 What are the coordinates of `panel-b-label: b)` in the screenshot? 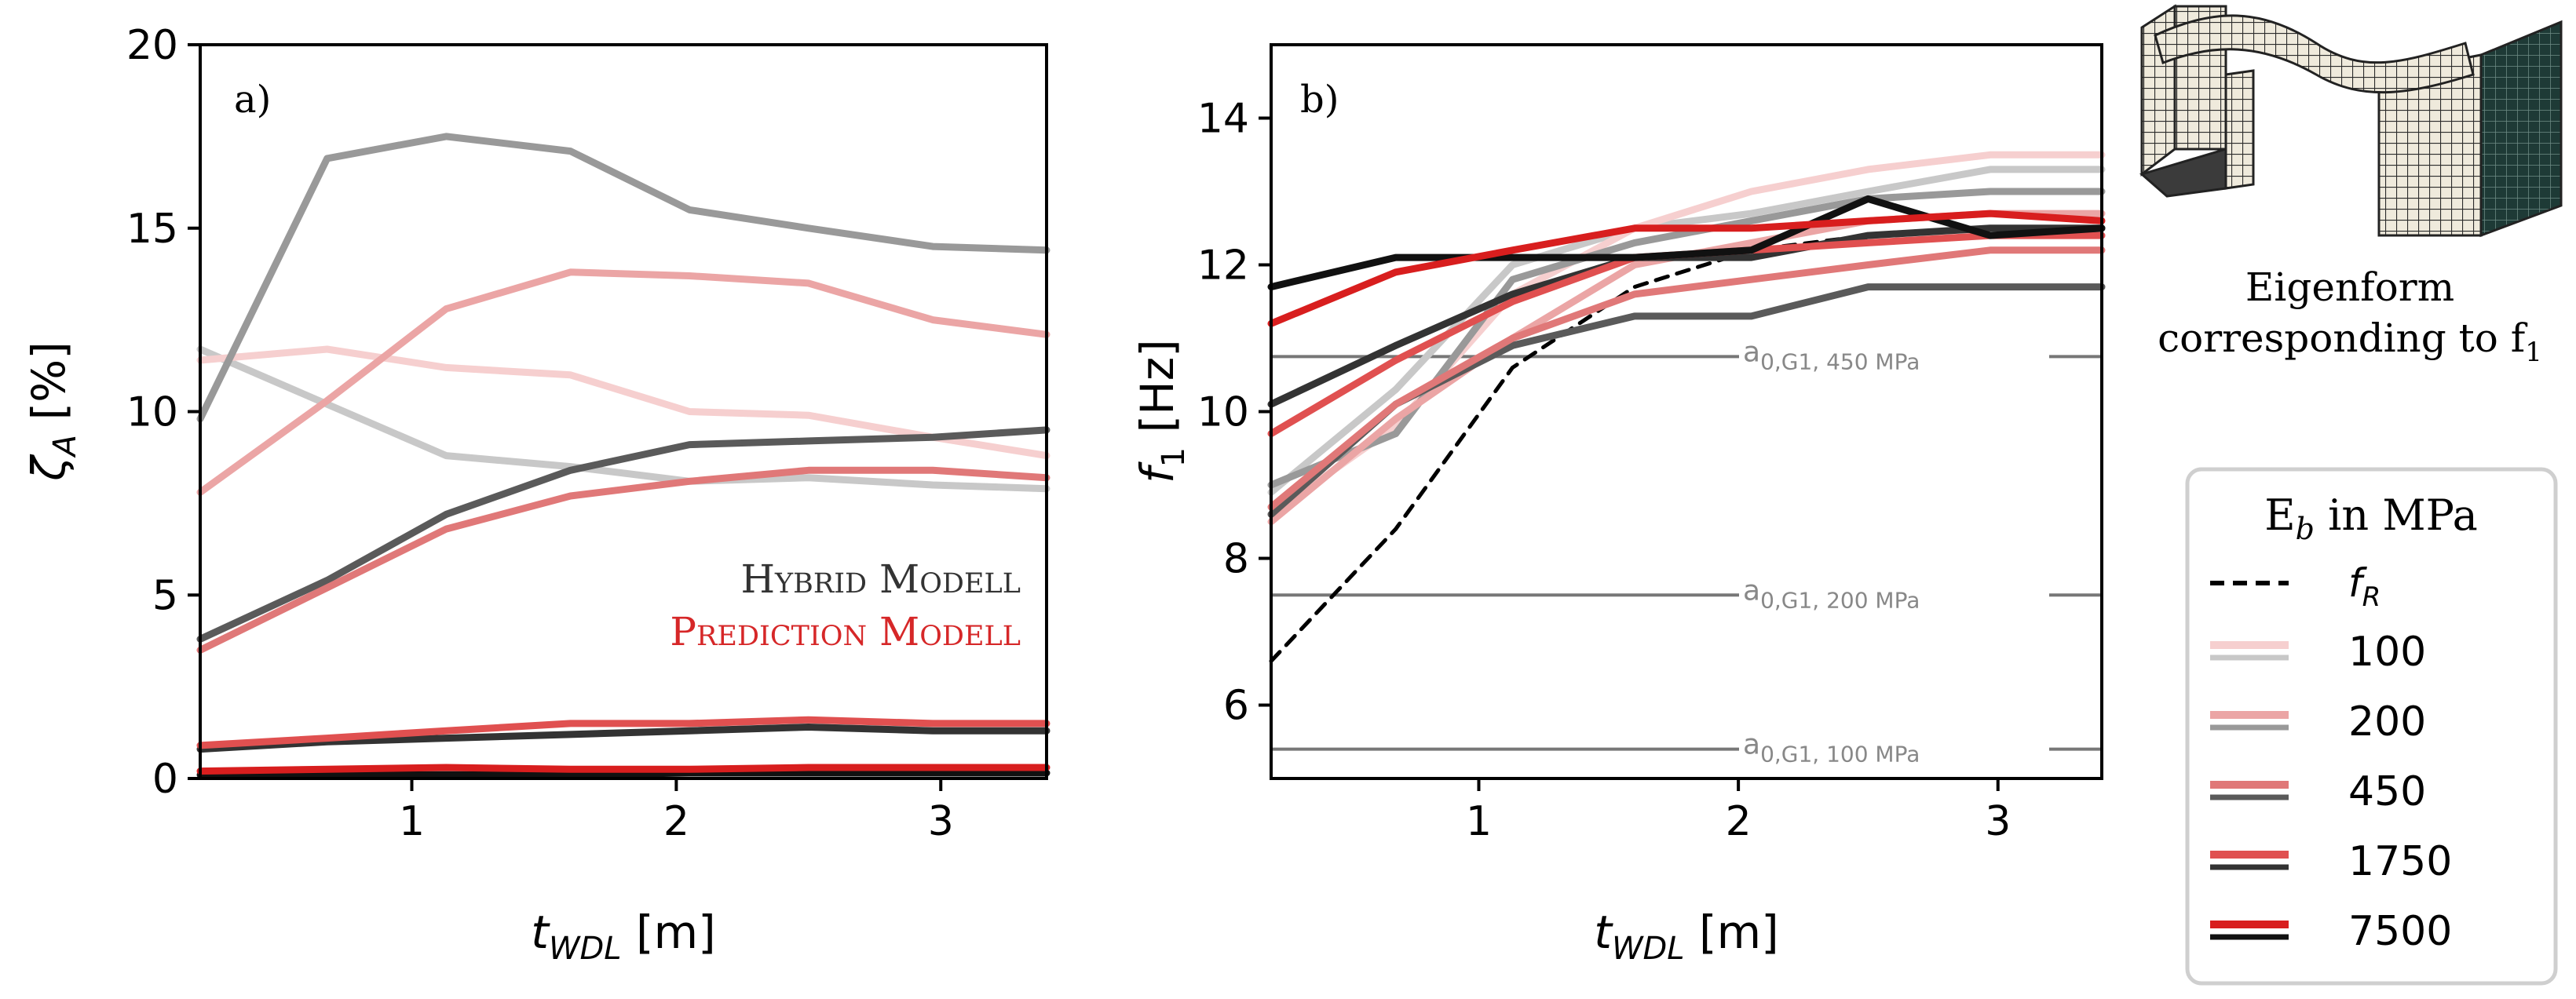 It's located at (1319, 100).